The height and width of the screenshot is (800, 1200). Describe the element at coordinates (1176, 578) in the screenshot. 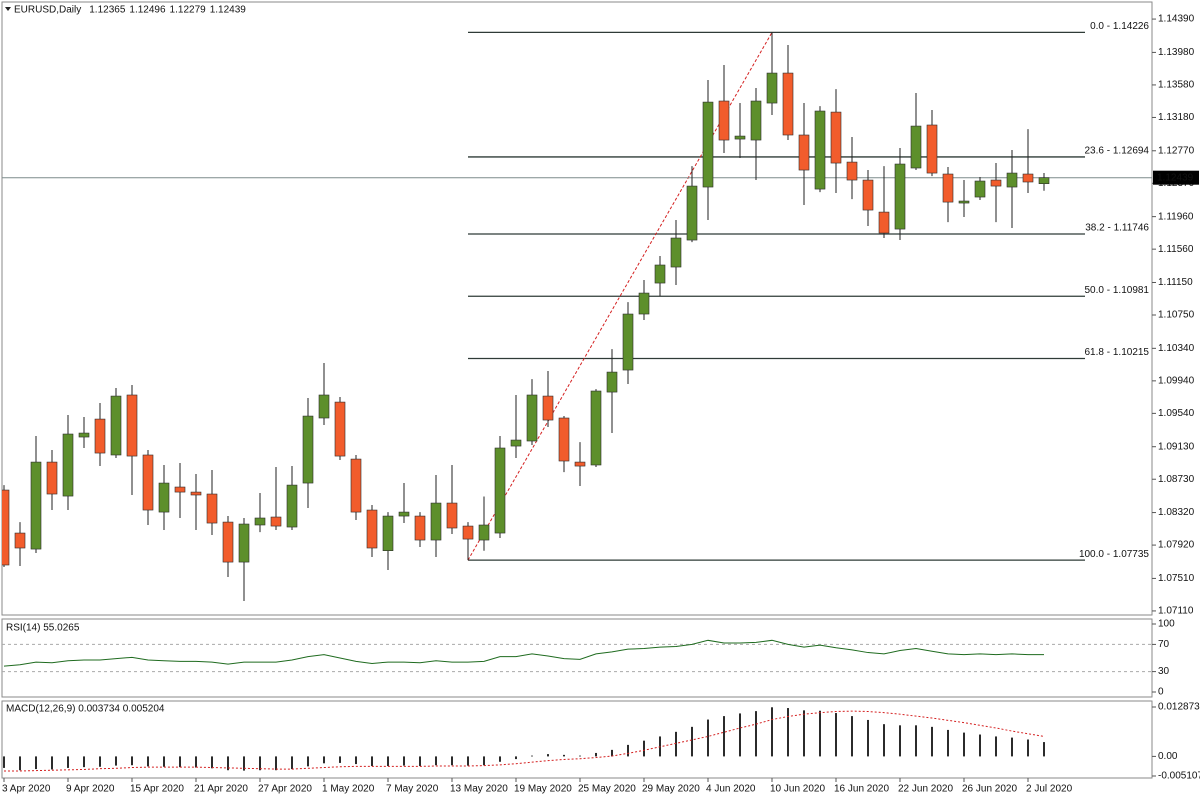

I see `y-tick-label: 1.07510` at that location.